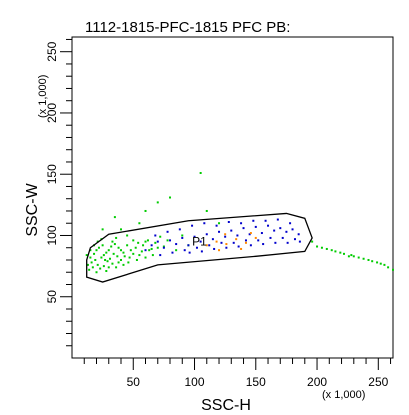  What do you see at coordinates (187, 27) in the screenshot?
I see `chart-title: 1112-1815-PFC-1815 PFC PB:` at bounding box center [187, 27].